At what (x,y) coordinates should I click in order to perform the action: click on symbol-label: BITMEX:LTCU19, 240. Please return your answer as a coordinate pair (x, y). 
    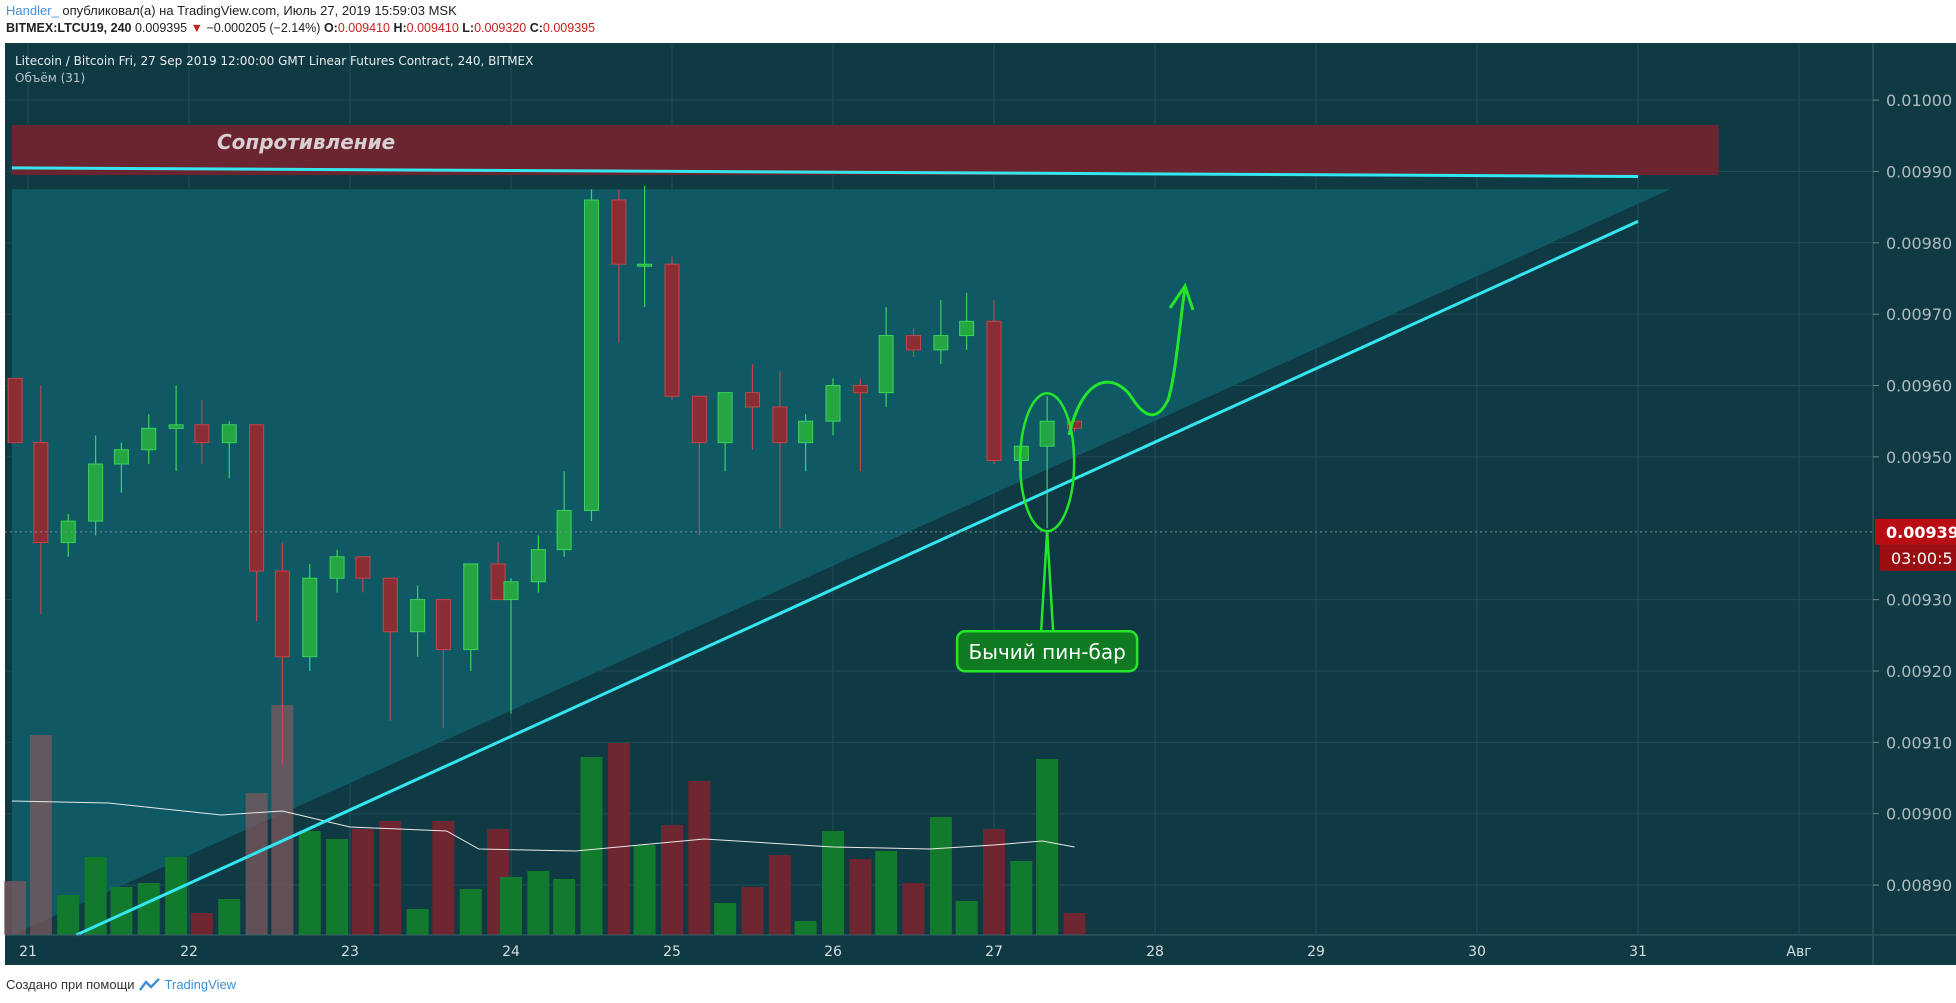
    Looking at the image, I should click on (69, 28).